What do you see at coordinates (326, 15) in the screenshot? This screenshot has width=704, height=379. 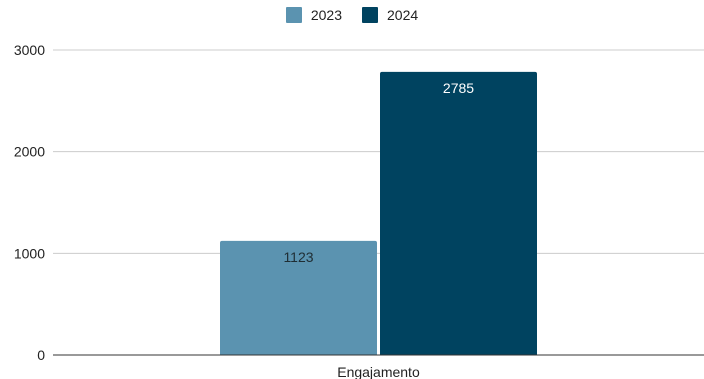 I see `legend-label-2023: 2023` at bounding box center [326, 15].